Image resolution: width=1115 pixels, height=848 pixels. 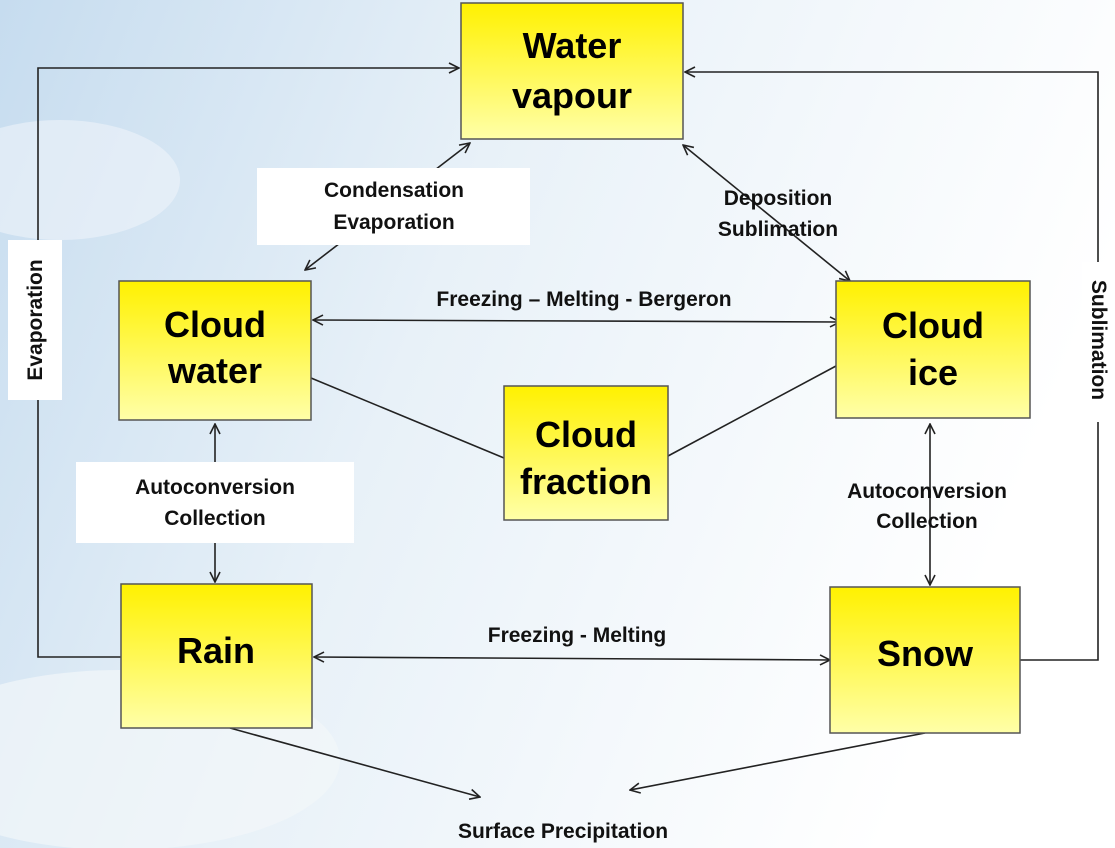 What do you see at coordinates (925, 653) in the screenshot?
I see `node-label: Snow` at bounding box center [925, 653].